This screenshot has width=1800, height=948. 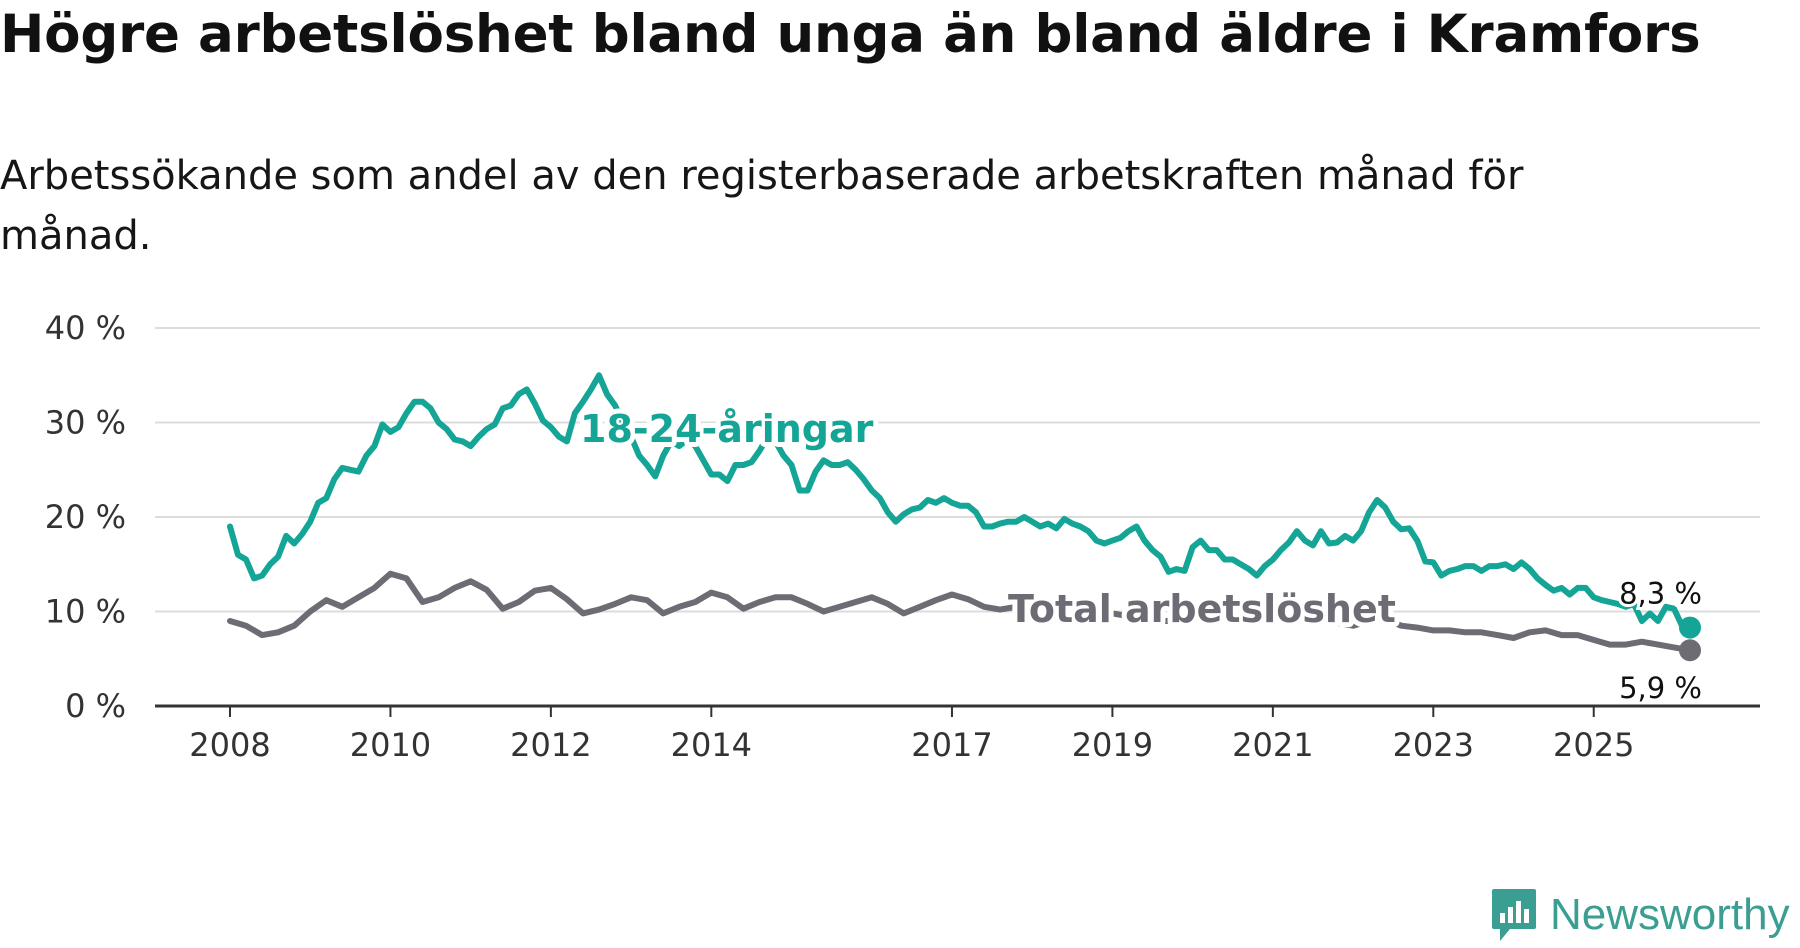 I want to click on series-line-total, so click(x=960, y=612).